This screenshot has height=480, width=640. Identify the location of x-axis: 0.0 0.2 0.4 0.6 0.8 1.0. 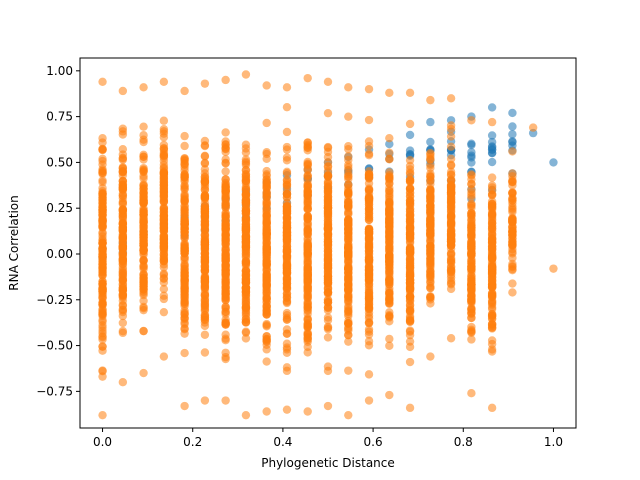
(328, 438).